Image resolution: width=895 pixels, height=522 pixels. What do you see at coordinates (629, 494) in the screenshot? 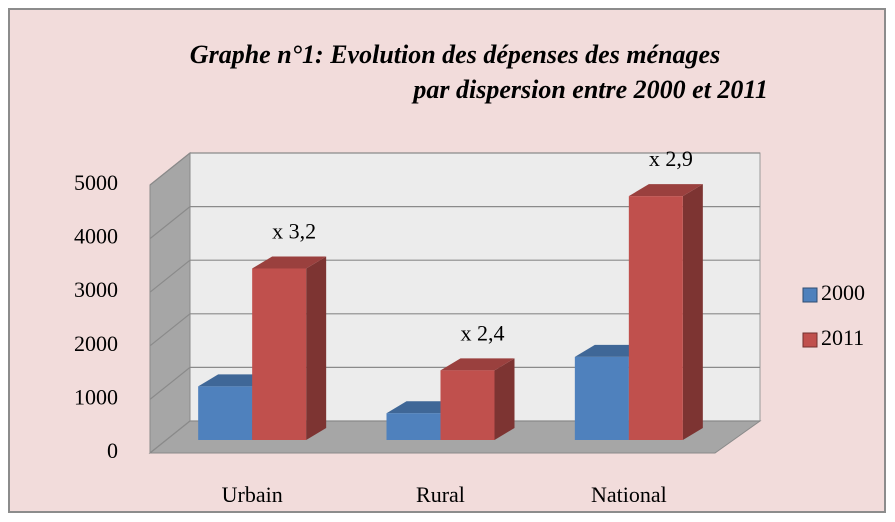
I see `x-tick-label: National` at bounding box center [629, 494].